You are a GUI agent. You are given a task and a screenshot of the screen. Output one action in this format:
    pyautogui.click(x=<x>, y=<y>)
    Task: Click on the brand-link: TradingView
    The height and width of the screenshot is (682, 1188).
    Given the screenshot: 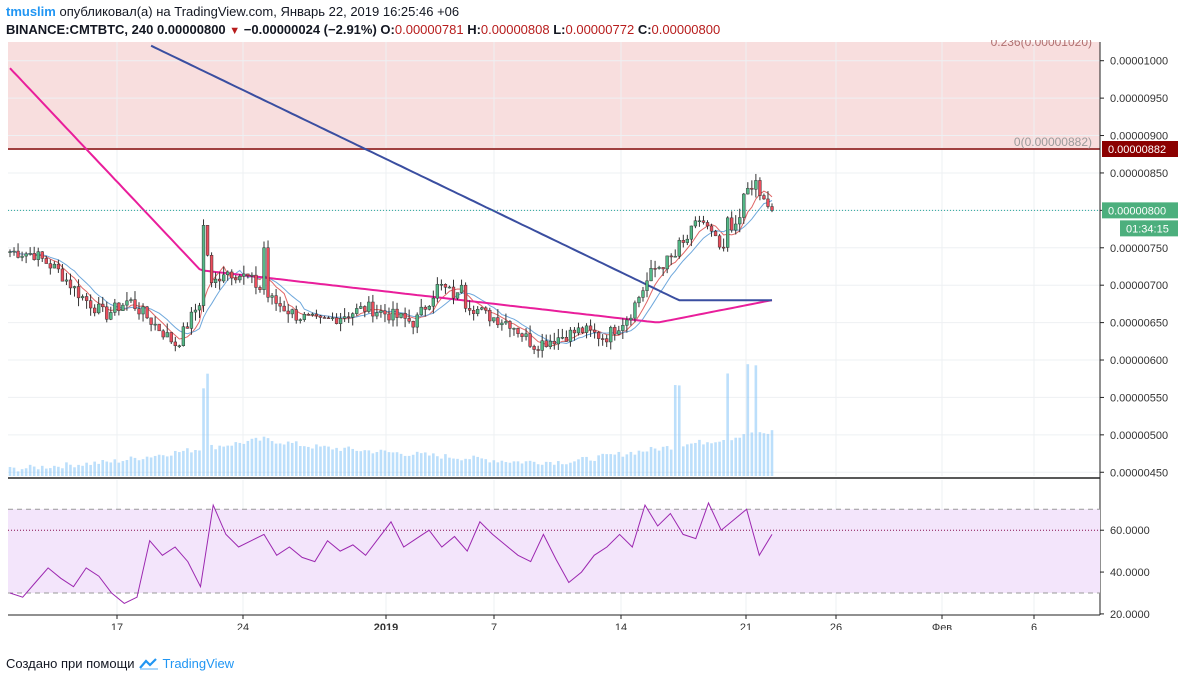 What is the action you would take?
    pyautogui.click(x=198, y=663)
    